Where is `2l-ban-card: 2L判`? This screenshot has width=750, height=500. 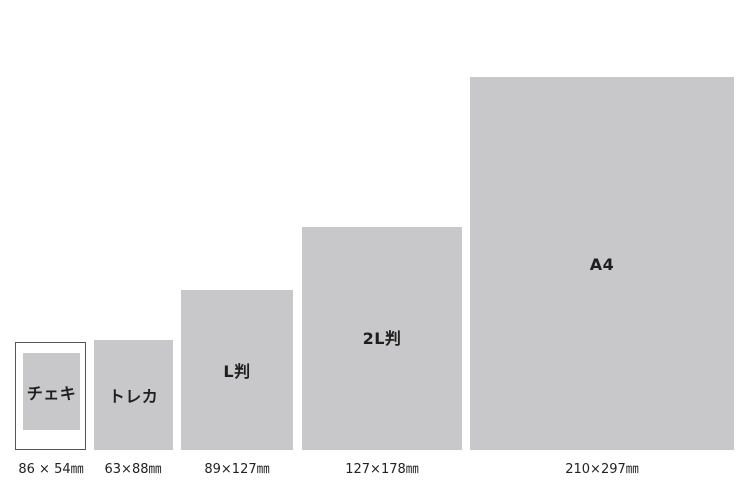 2l-ban-card: 2L判 is located at coordinates (382, 338).